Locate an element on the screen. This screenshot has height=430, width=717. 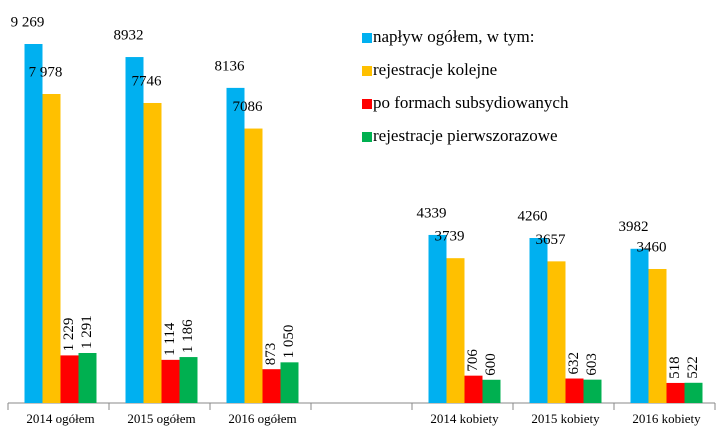
value-label: 603 is located at coordinates (592, 364).